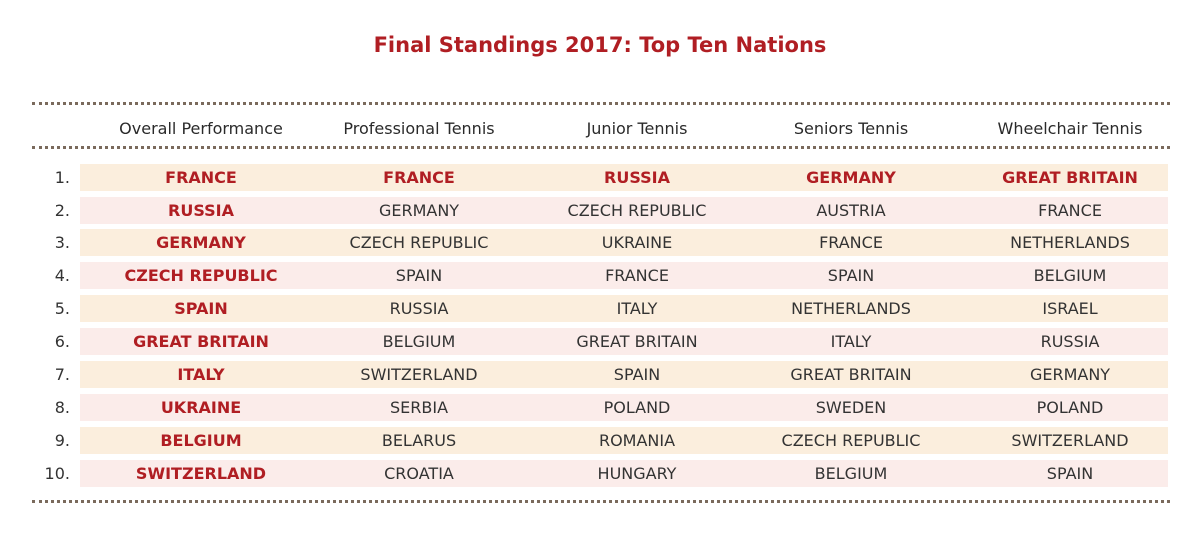  What do you see at coordinates (62, 210) in the screenshot?
I see `rank-number: 2.` at bounding box center [62, 210].